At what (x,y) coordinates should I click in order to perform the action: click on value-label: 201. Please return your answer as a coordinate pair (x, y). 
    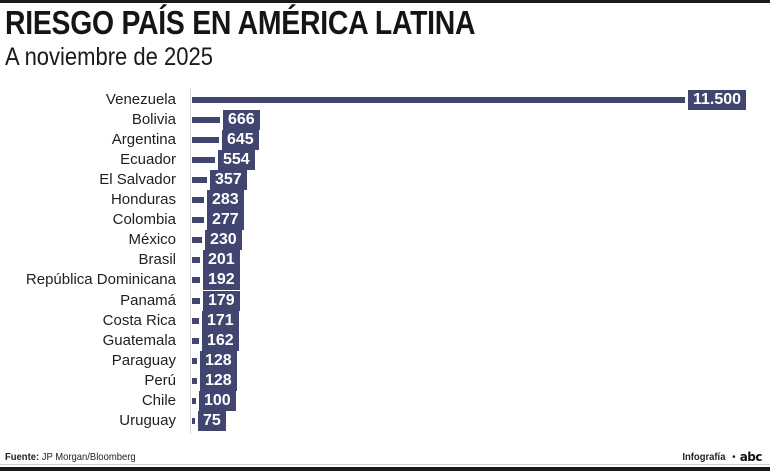
    Looking at the image, I should click on (221, 260).